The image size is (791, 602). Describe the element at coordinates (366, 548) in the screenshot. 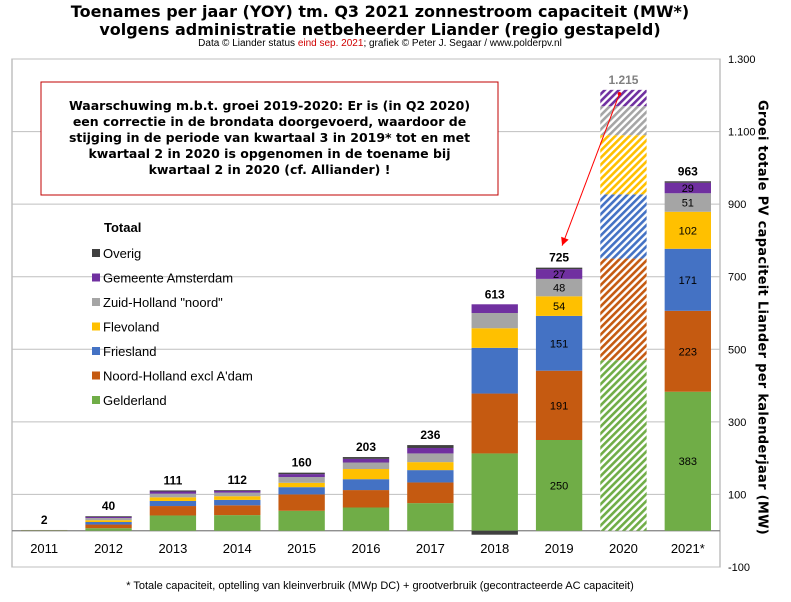

I see `x-tick-label: 2016` at that location.